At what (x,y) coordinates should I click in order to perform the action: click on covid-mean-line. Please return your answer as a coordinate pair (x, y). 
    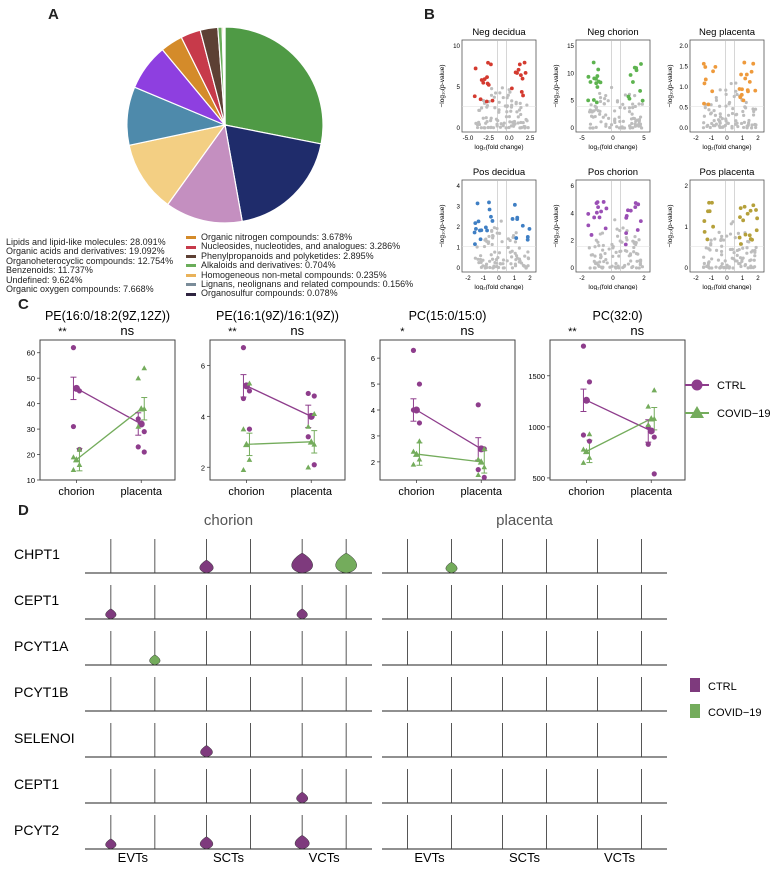
    Looking at the image, I should click on (109, 434).